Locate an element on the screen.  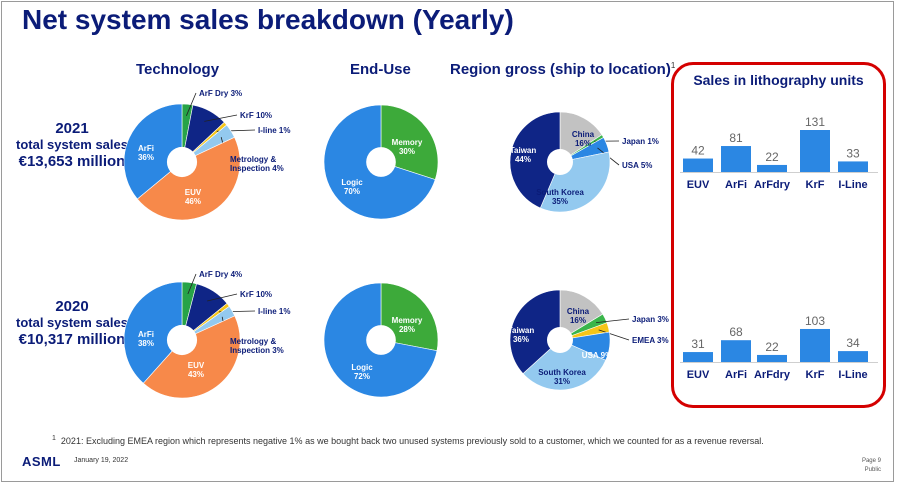
pie-label: Taiwan 36% is located at coordinates (521, 335).